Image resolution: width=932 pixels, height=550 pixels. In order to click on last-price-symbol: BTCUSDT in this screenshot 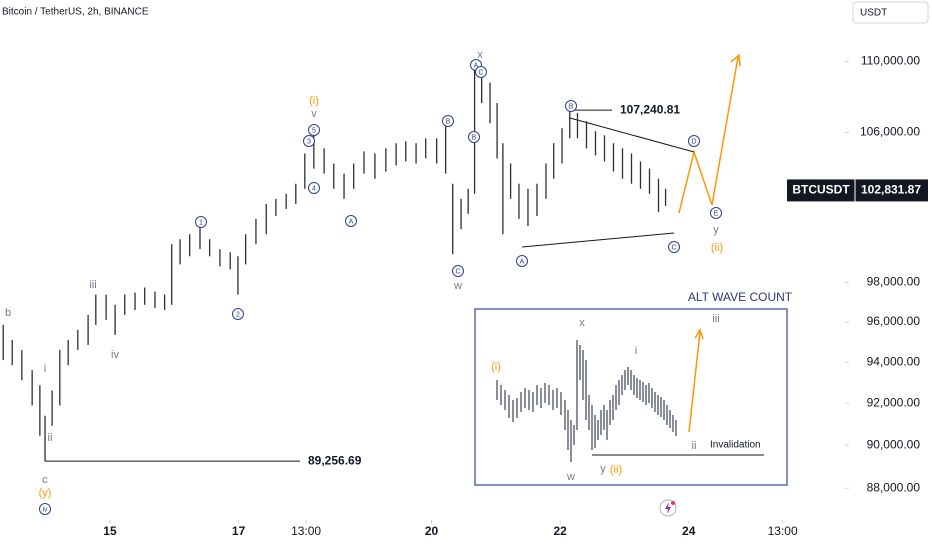, I will do `click(821, 190)`.